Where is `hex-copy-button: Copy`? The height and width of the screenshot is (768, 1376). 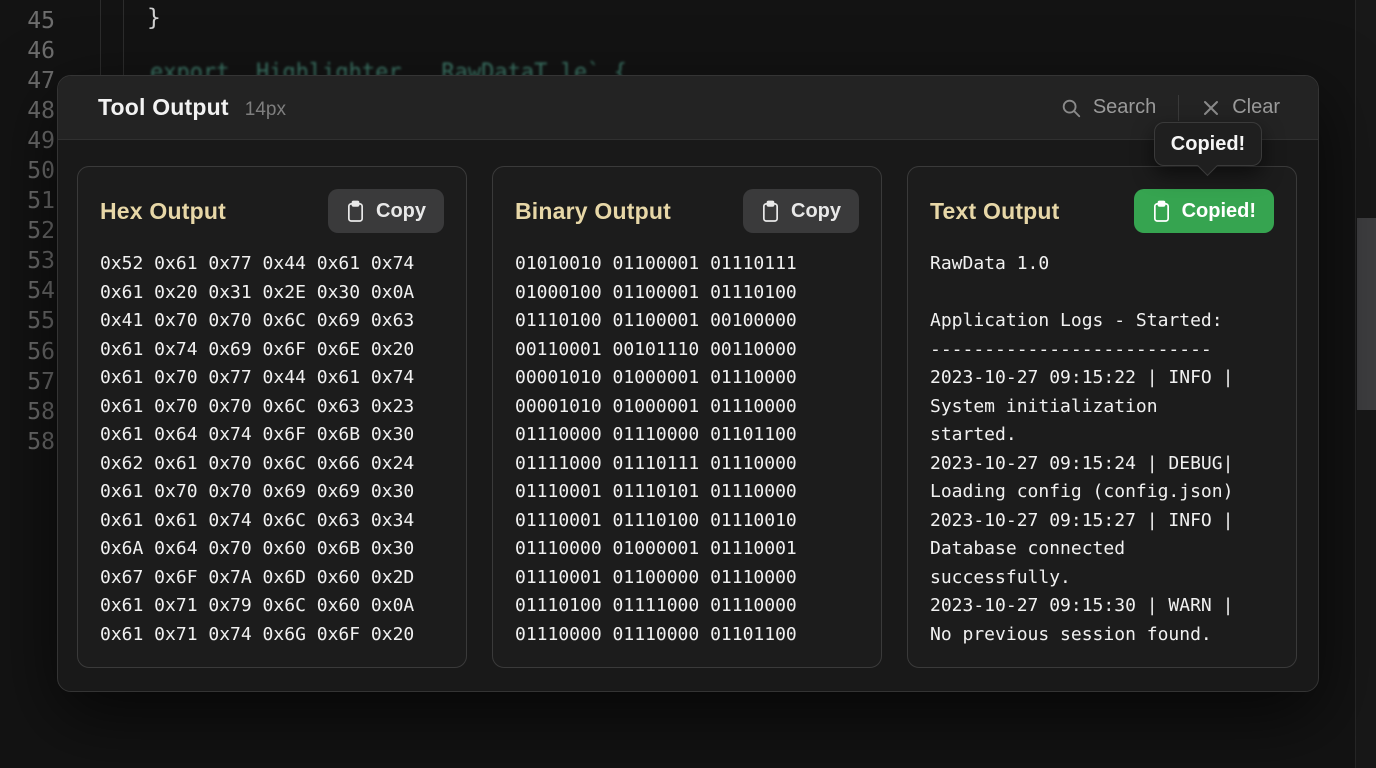 hex-copy-button: Copy is located at coordinates (386, 211).